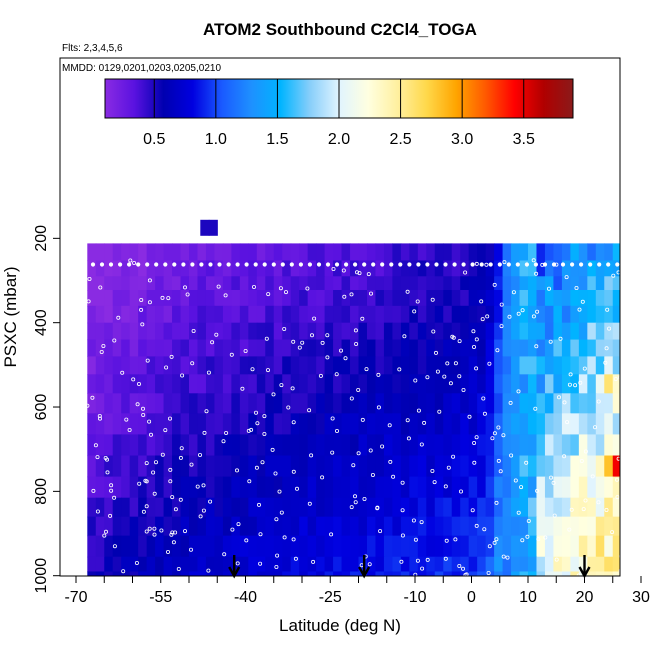 The width and height of the screenshot is (650, 650). What do you see at coordinates (339, 113) in the screenshot?
I see `colorbar-ticks: 0.5 1.0 1.5 2.0 2.5 3.0 3.5` at bounding box center [339, 113].